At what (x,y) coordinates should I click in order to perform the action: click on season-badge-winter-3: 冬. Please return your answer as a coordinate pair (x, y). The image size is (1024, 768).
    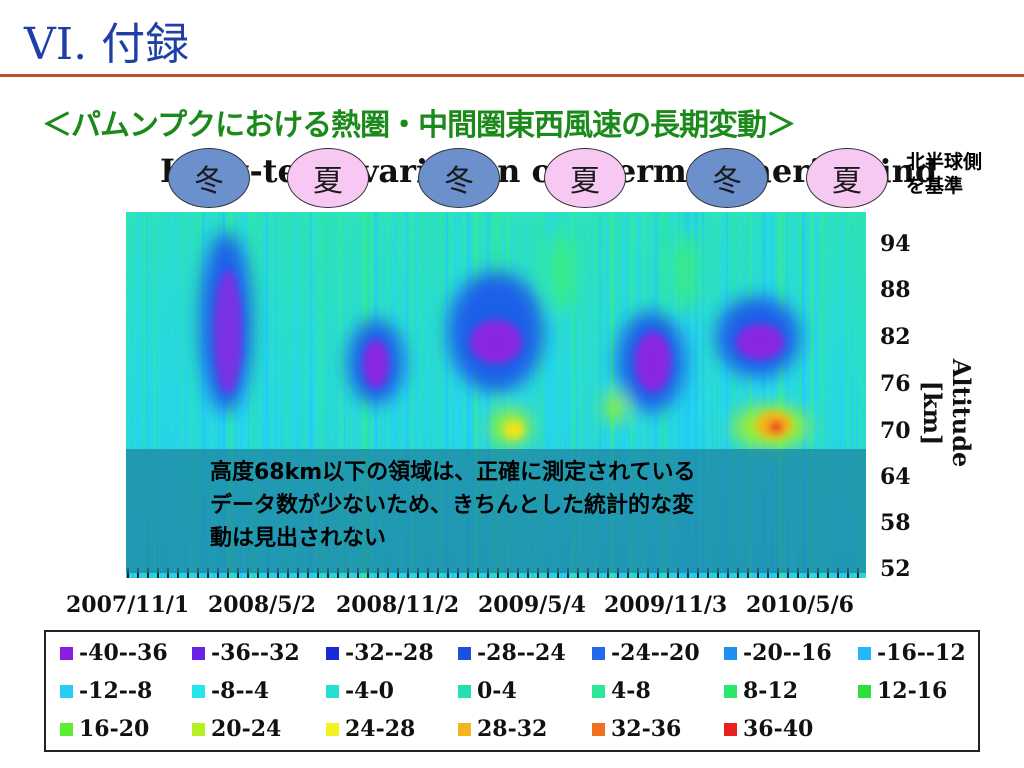
    Looking at the image, I should click on (727, 178).